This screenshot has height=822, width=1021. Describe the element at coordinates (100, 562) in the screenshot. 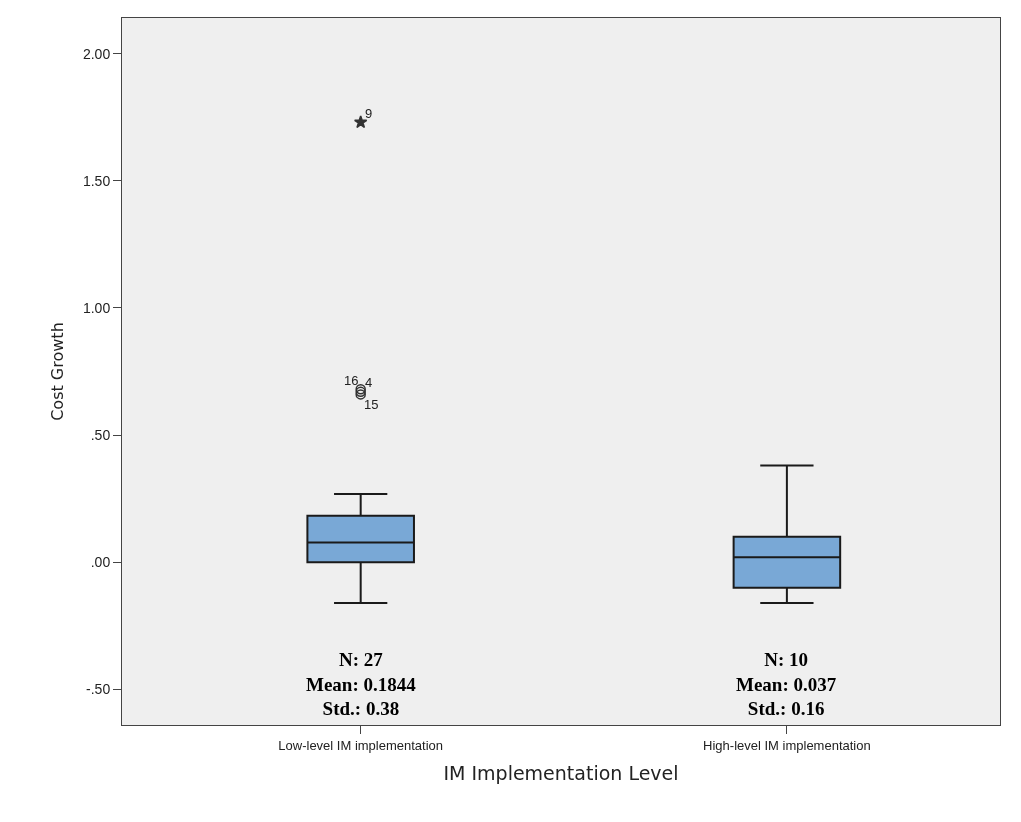

I see `y-tick-label: .00` at that location.